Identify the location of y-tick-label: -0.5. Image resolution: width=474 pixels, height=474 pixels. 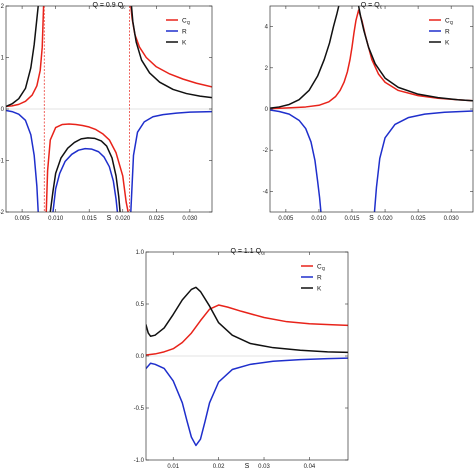
(139, 409).